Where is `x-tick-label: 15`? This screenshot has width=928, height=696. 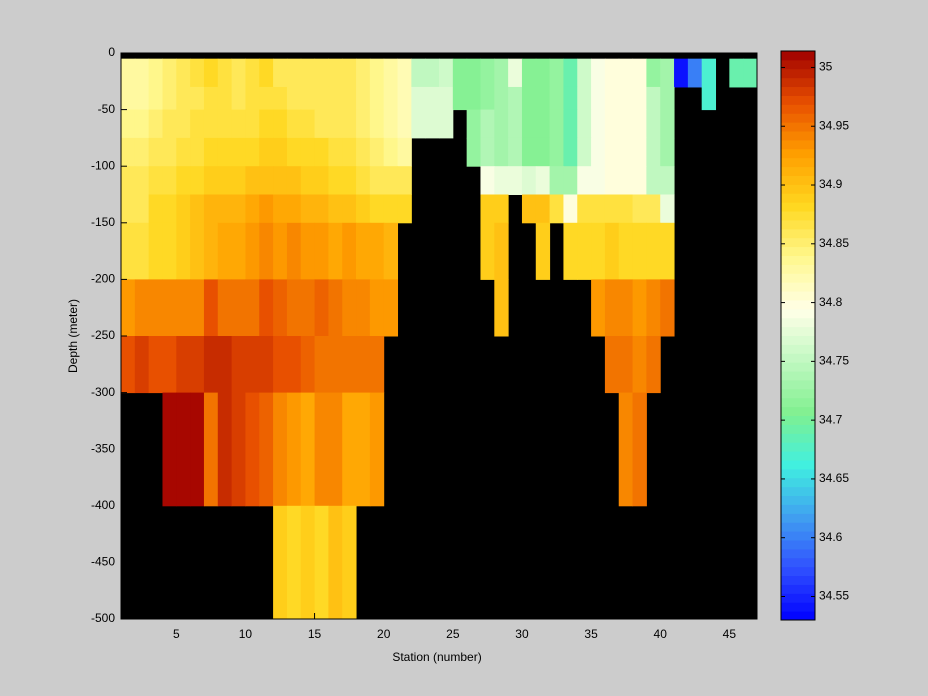
x-tick-label: 15 is located at coordinates (315, 634).